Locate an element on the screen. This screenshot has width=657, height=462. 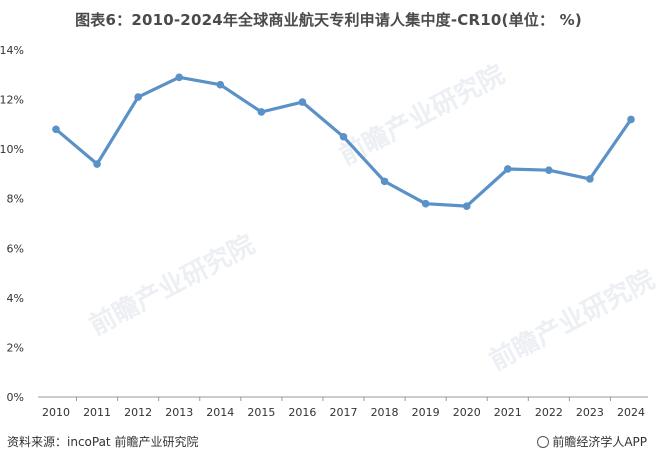
x-tick-label: 2017 is located at coordinates (344, 412).